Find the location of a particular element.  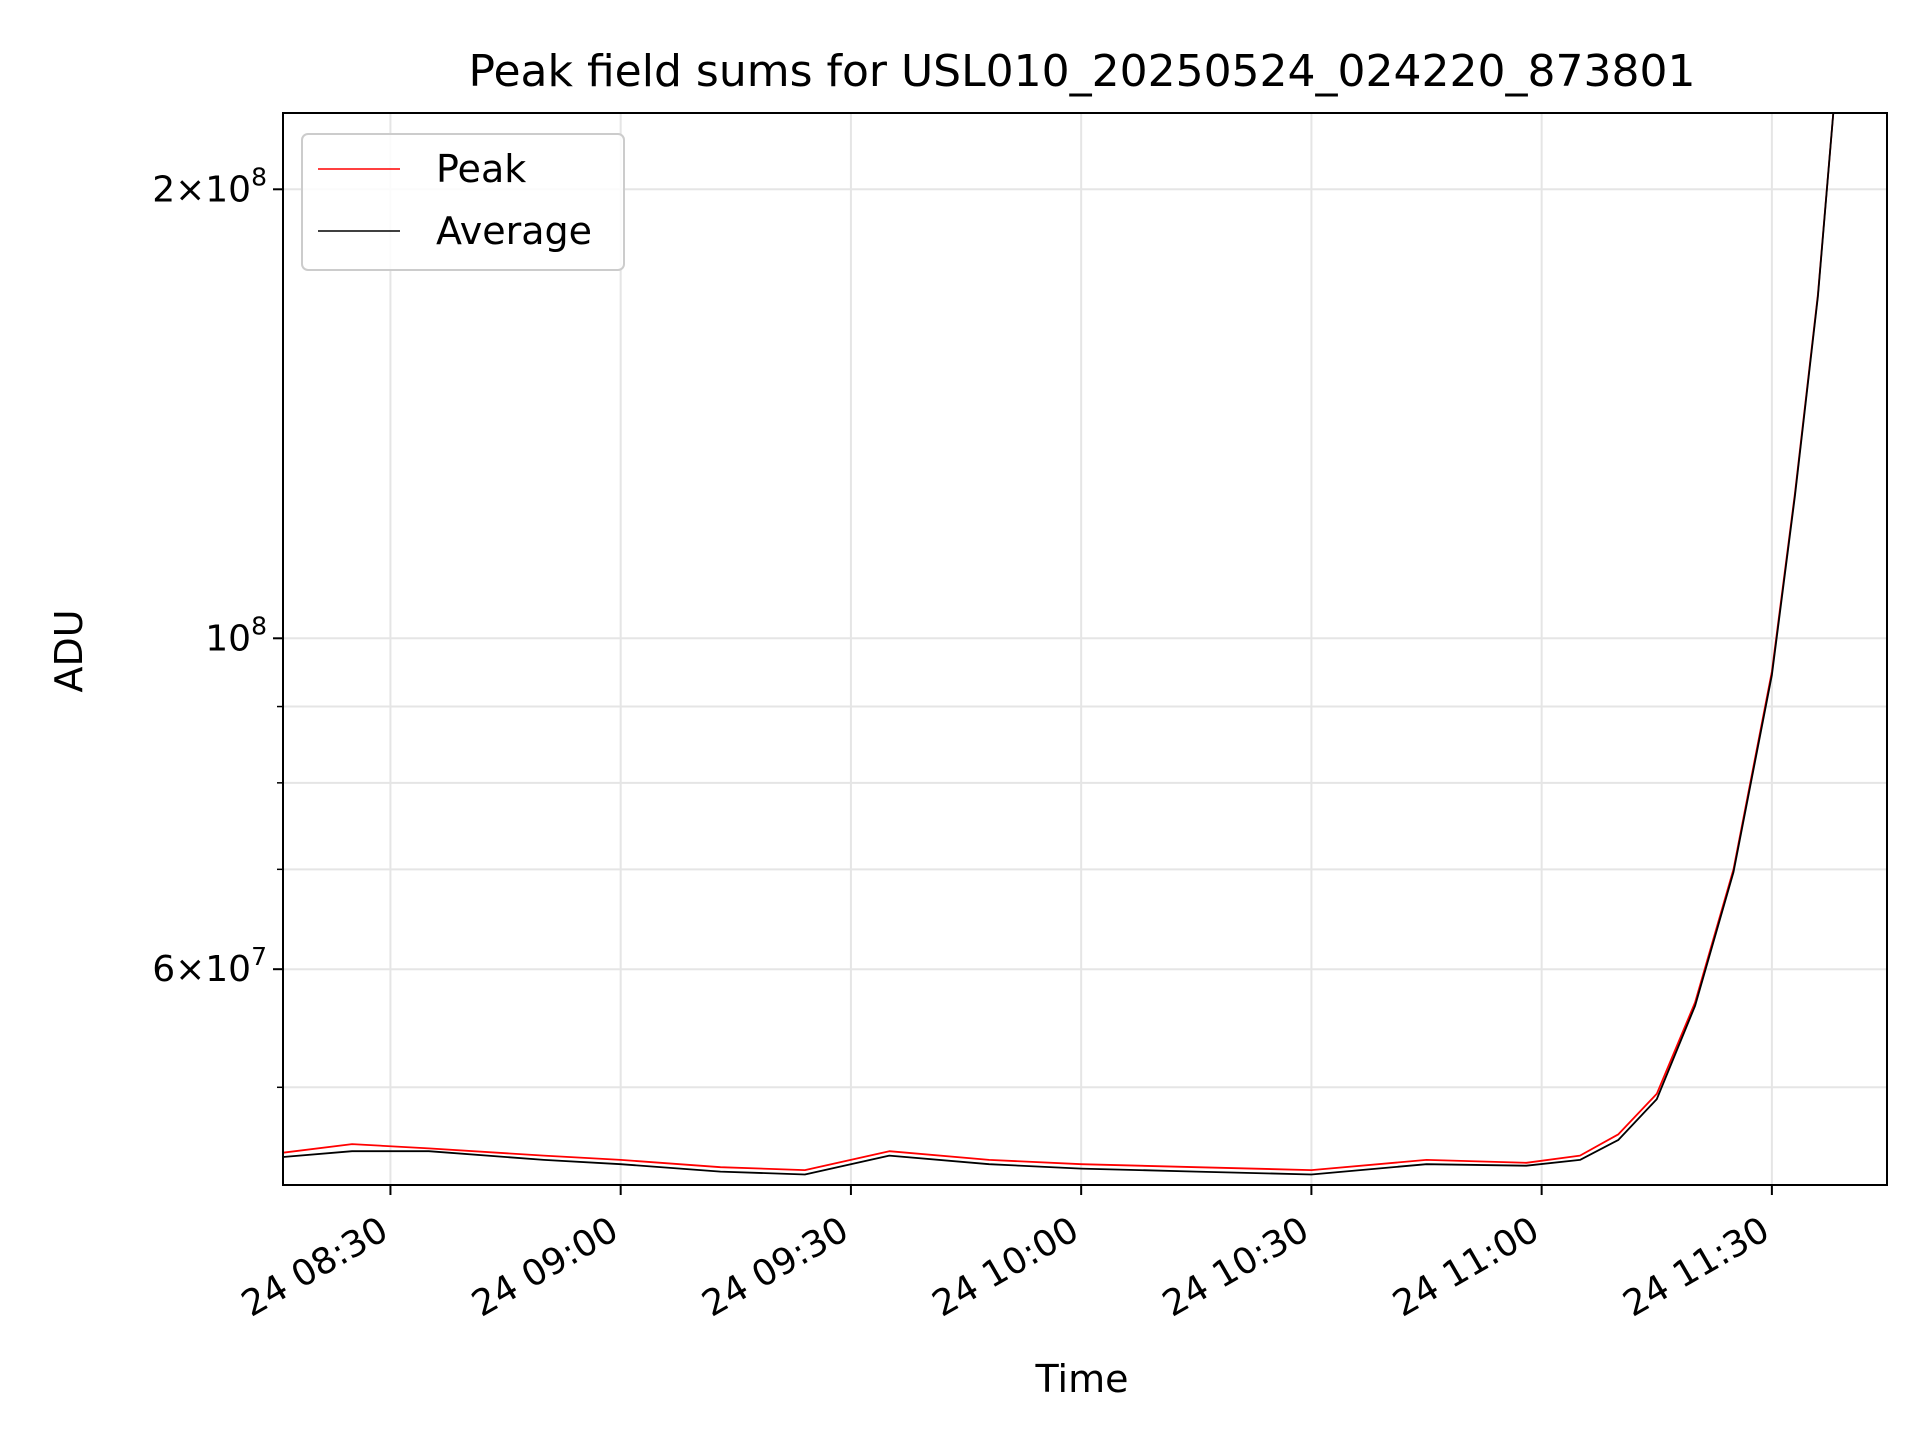

y-tick-label: 6×107 is located at coordinates (209, 966).